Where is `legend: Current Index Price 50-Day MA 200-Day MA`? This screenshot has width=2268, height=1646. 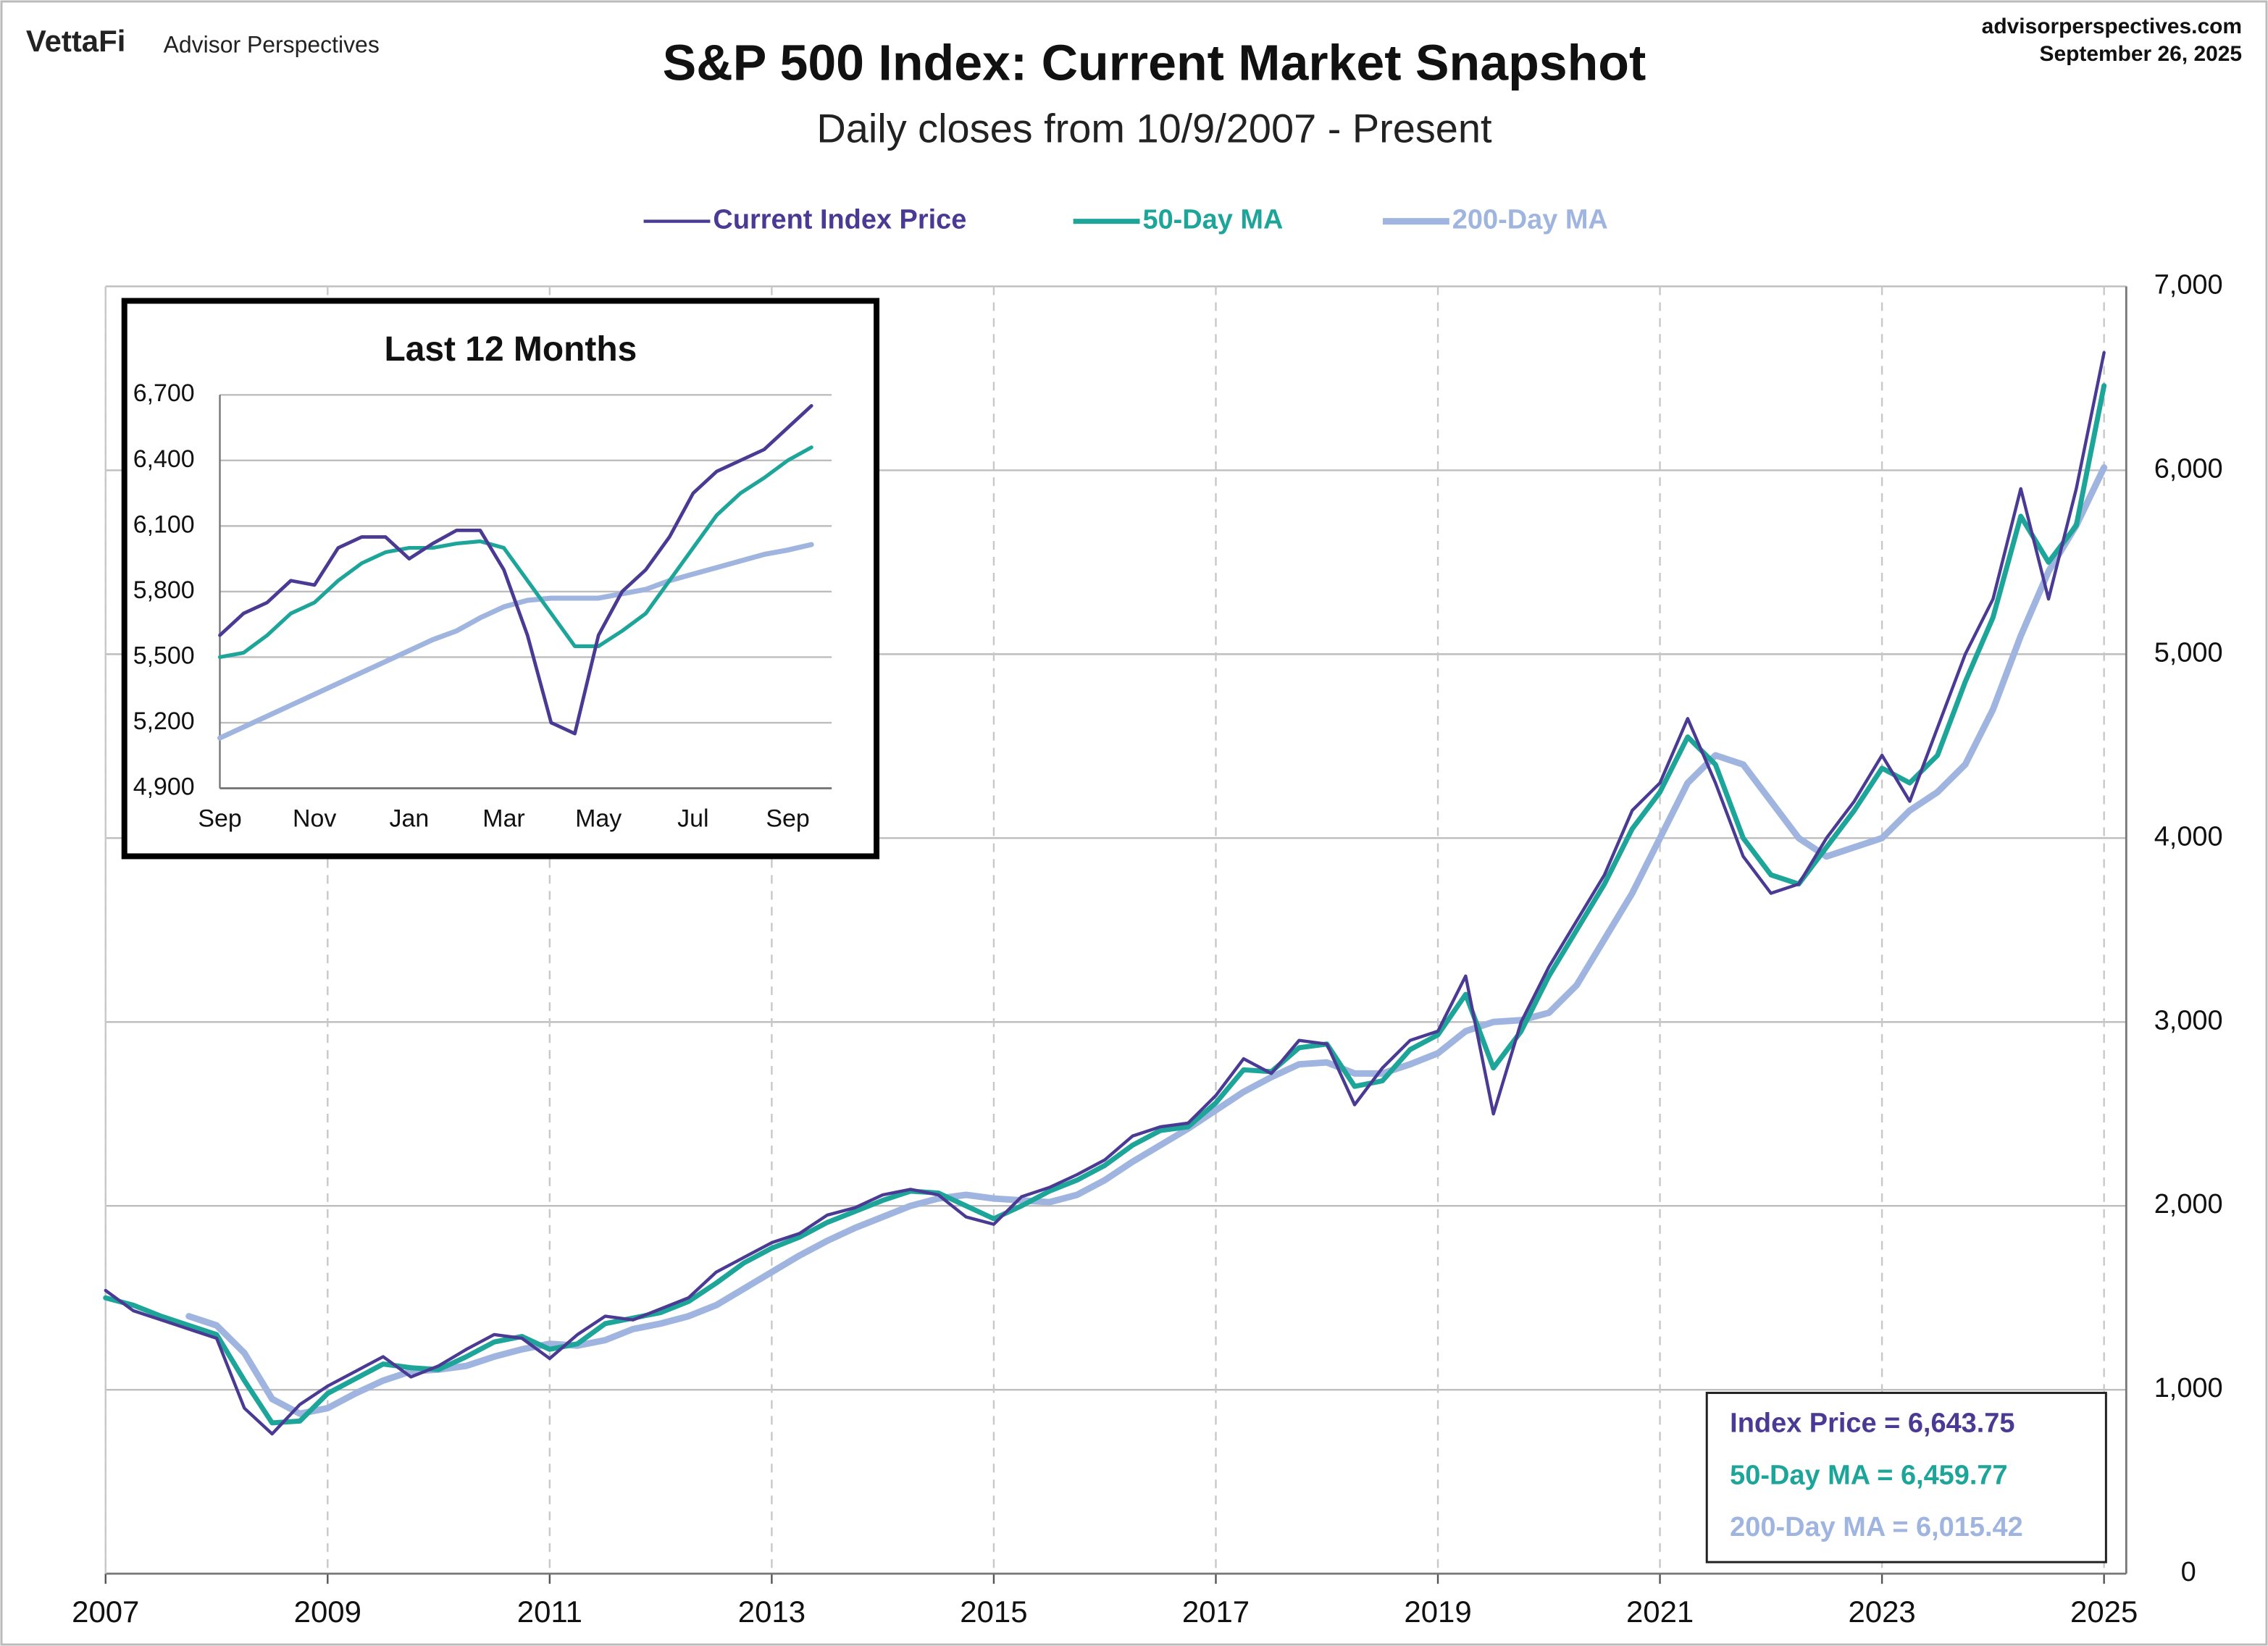 legend: Current Index Price 50-Day MA 200-Day MA is located at coordinates (1126, 220).